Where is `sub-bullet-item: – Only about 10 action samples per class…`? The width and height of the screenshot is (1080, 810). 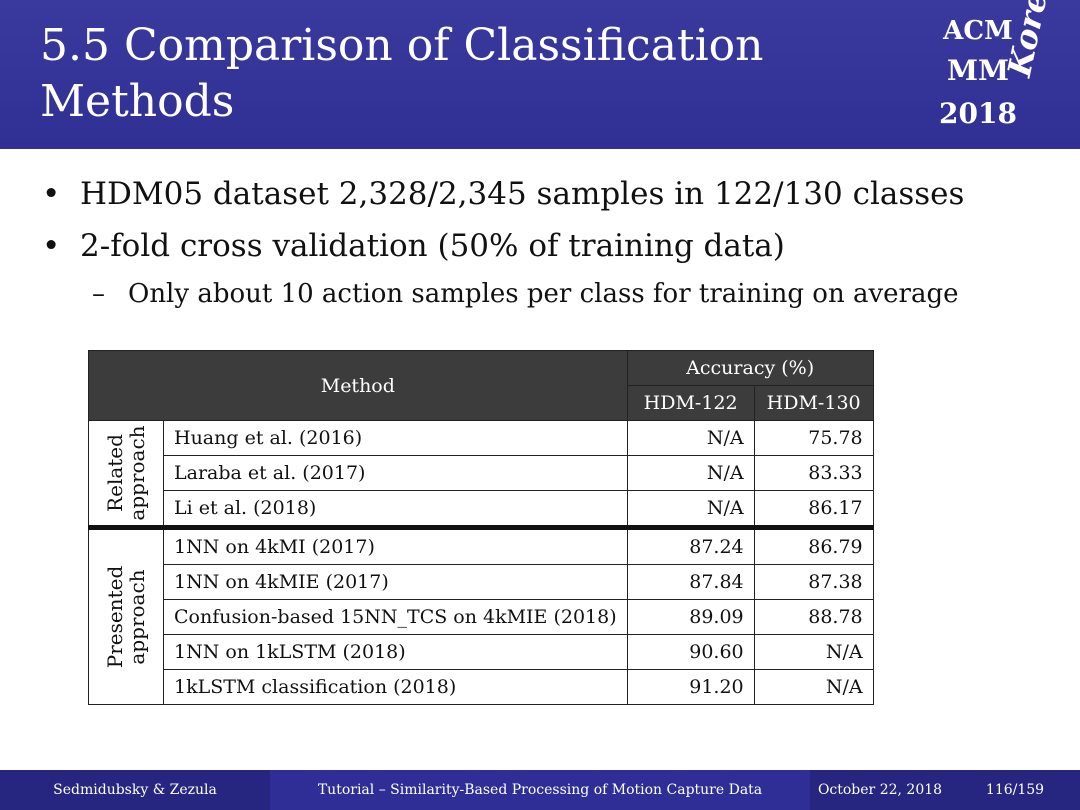 sub-bullet-item: – Only about 10 action samples per class… is located at coordinates (550, 294).